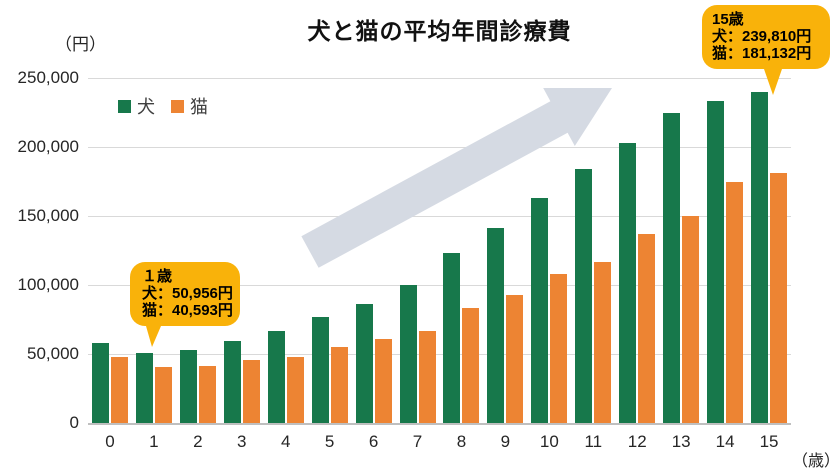  What do you see at coordinates (439, 442) in the screenshot?
I see `x-axis: 0 1 2 3 4 5 6 7 8 9 10 11 12 13 14 15` at bounding box center [439, 442].